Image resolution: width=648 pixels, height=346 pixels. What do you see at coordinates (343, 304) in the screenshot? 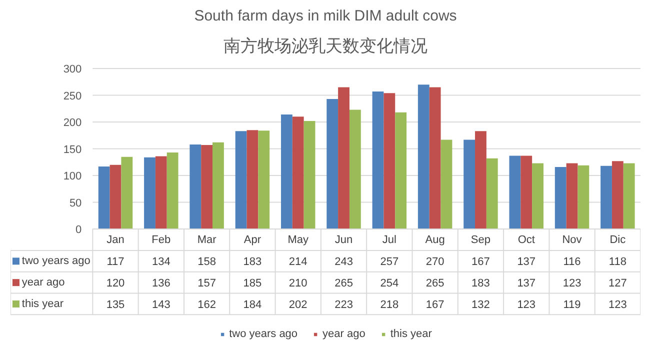
I see `data-label: 223` at bounding box center [343, 304].